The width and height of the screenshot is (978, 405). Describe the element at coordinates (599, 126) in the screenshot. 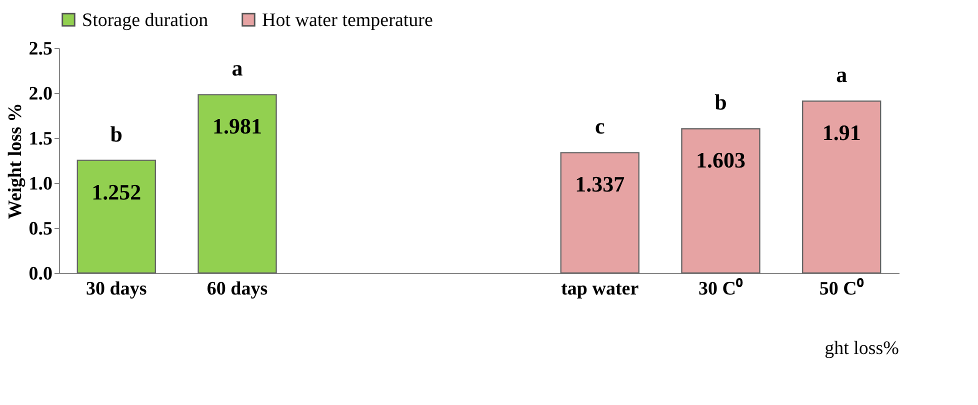

I see `annotation: c` at that location.